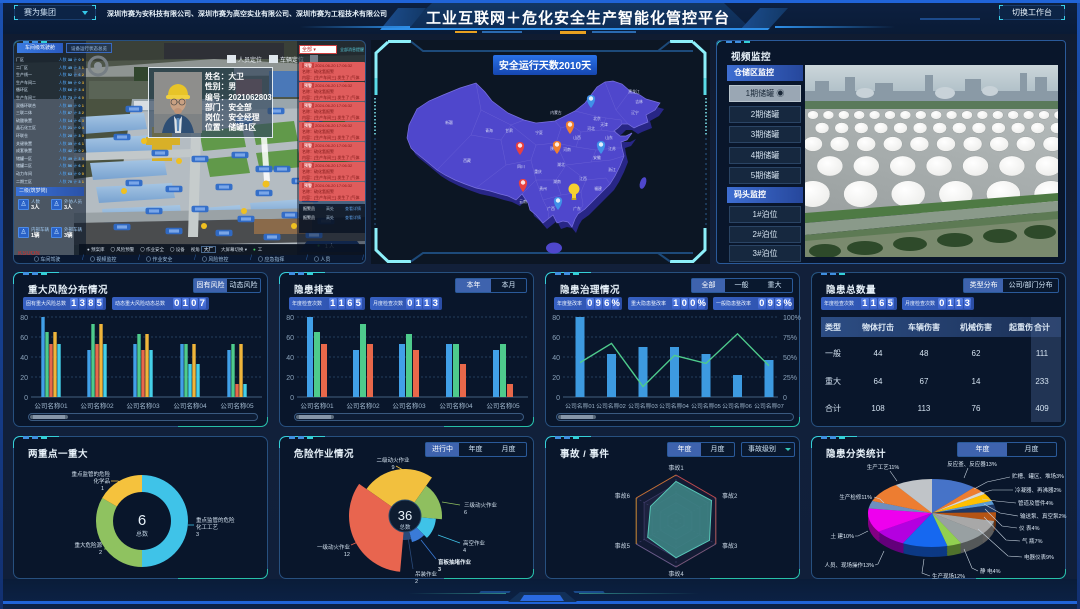  What do you see at coordinates (583, 178) in the screenshot?
I see `svg-text: 江西` at bounding box center [583, 178].